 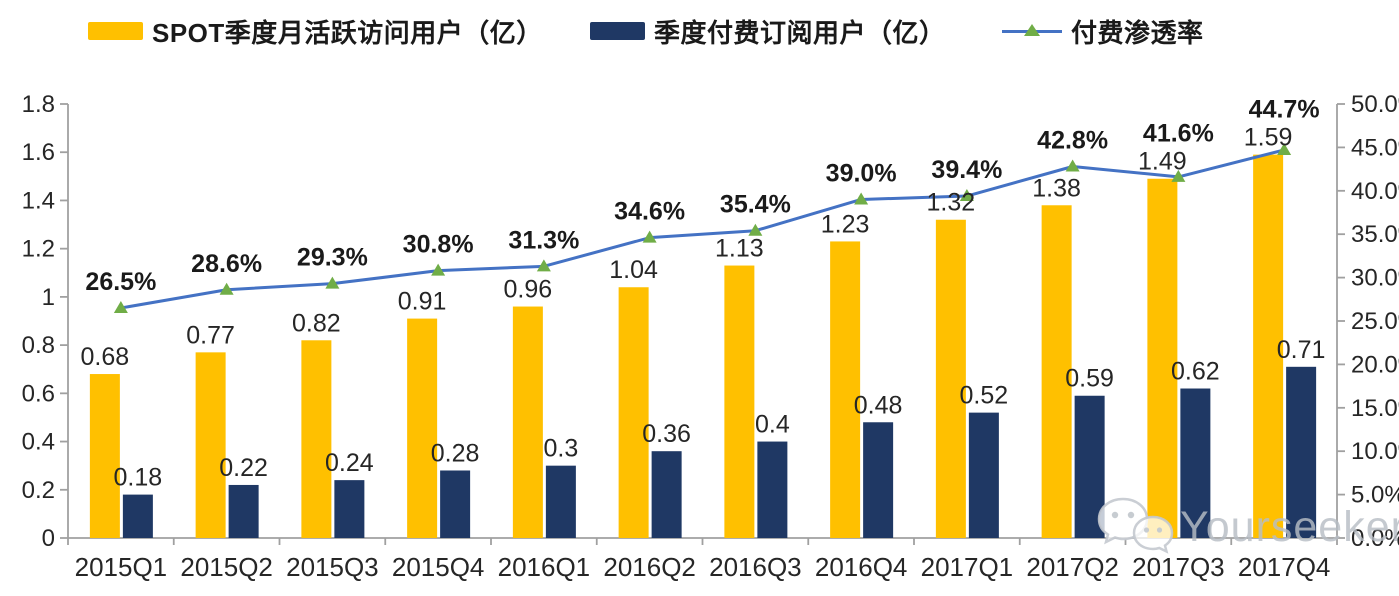 What do you see at coordinates (1072, 567) in the screenshot?
I see `x-axis-category-label: 2017Q2` at bounding box center [1072, 567].